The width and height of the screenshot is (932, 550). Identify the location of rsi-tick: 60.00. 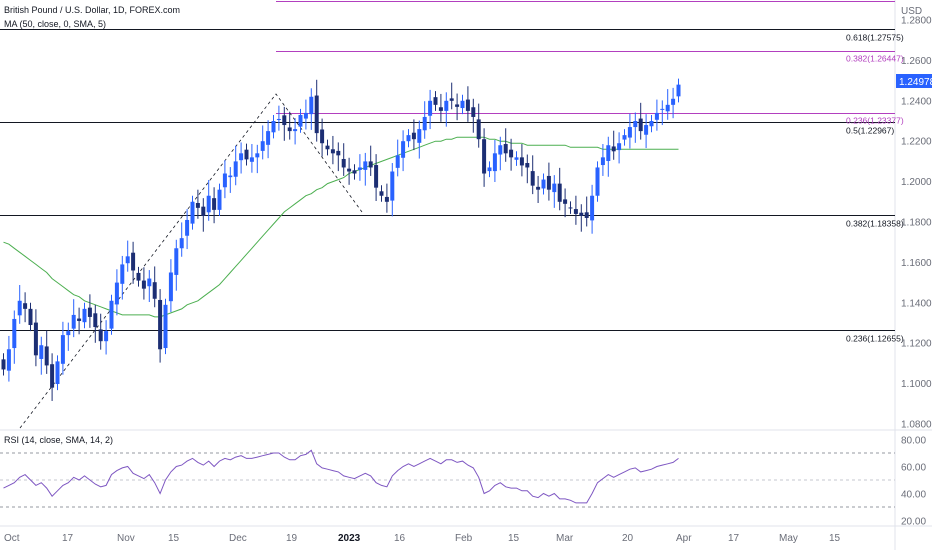
(913, 468).